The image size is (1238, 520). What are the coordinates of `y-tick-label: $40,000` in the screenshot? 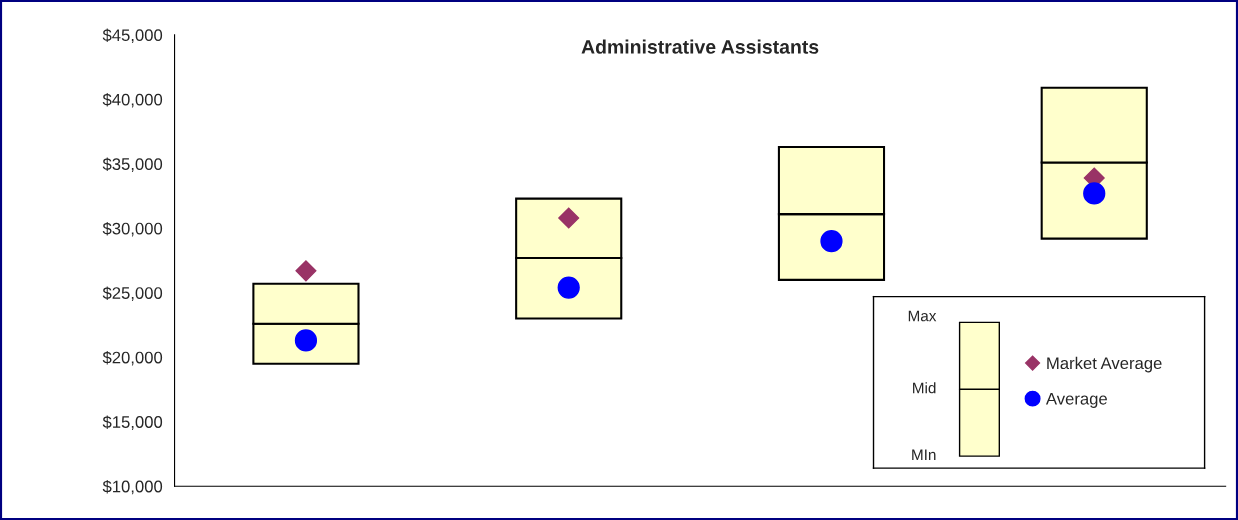 It's located at (132, 100).